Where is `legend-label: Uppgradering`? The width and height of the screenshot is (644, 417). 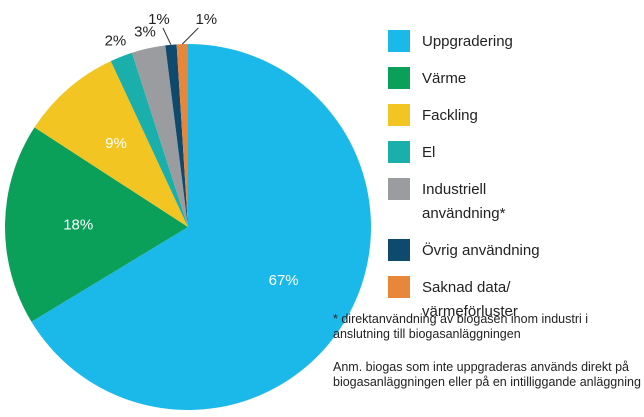 legend-label: Uppgradering is located at coordinates (467, 41).